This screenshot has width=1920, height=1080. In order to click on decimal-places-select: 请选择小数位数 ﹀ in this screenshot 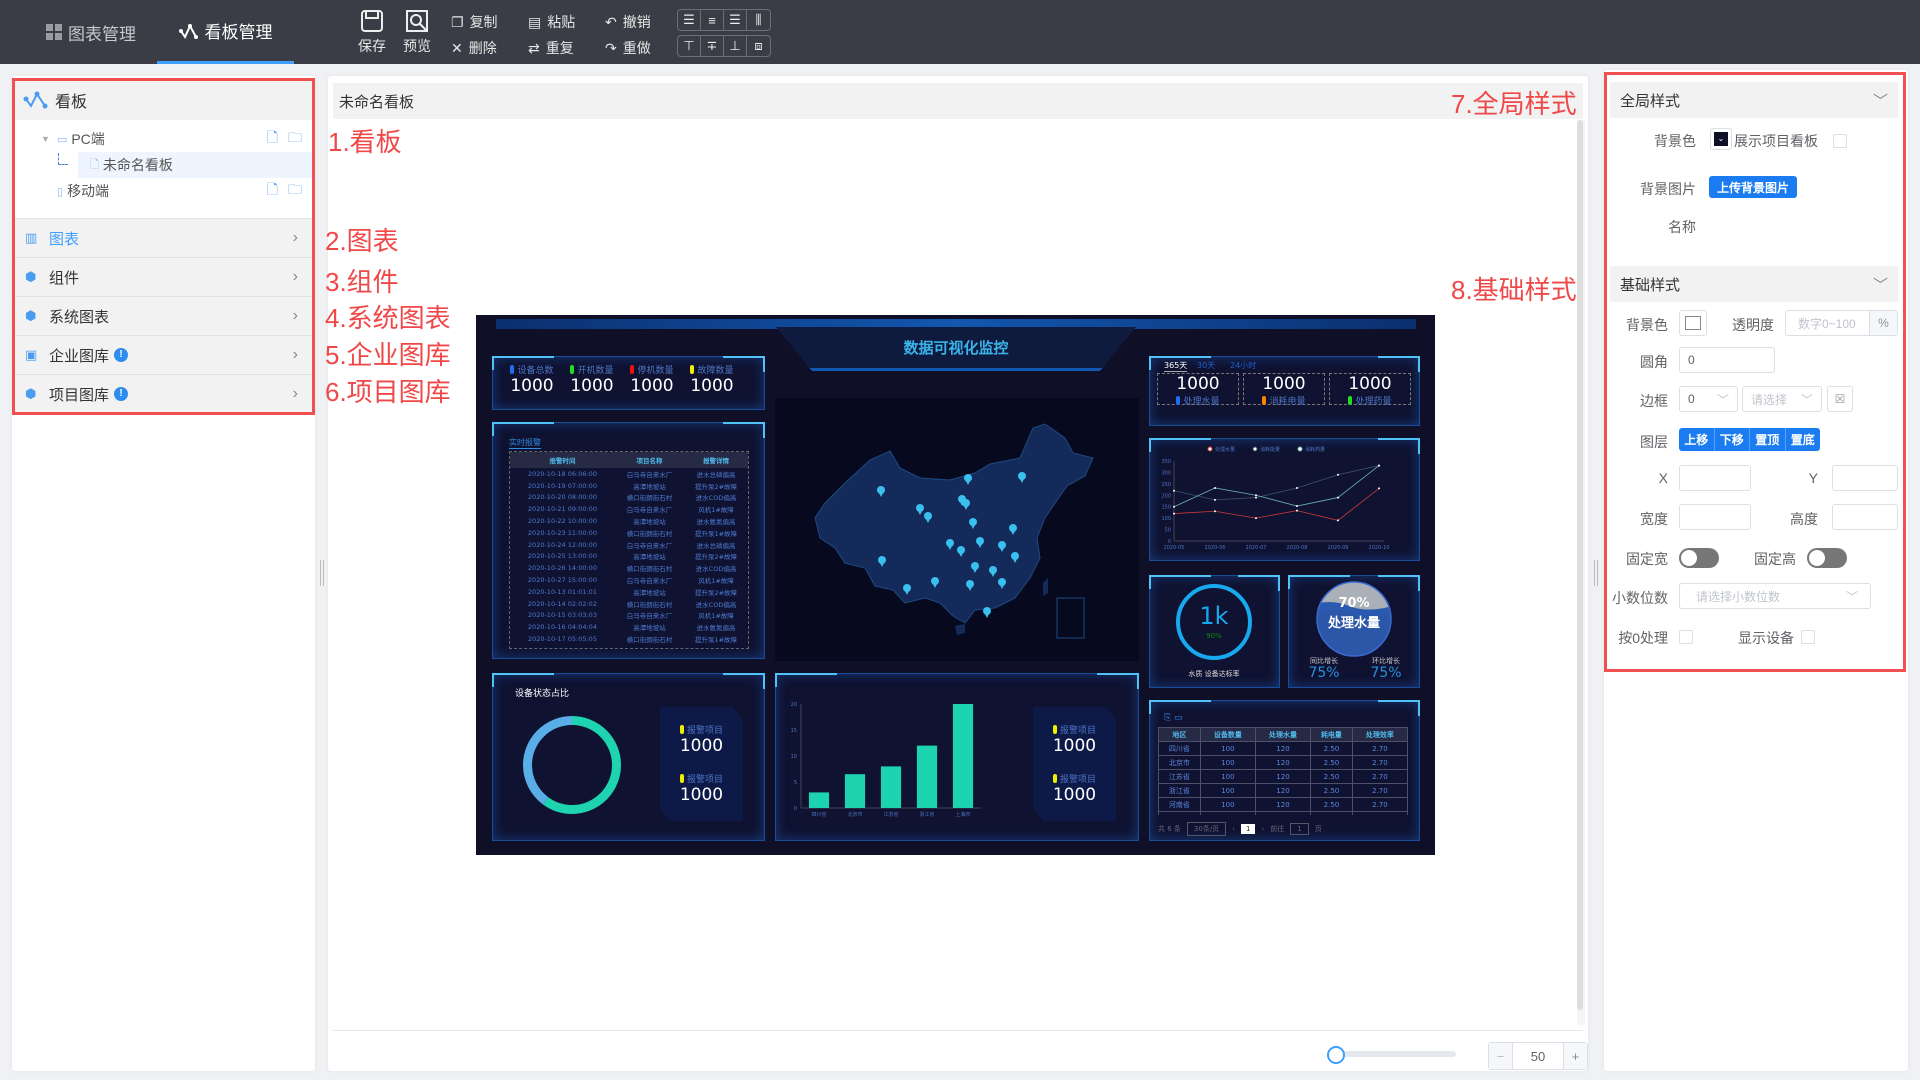, I will do `click(1775, 596)`.